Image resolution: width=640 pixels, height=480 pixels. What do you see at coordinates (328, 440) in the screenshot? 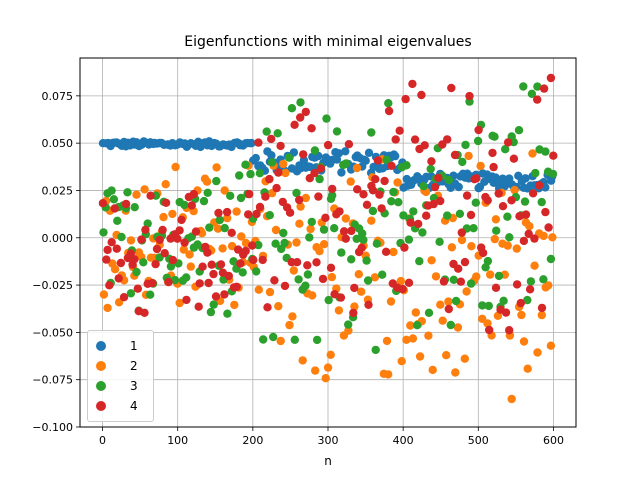
I see `x-tick-label: 300` at bounding box center [328, 440].